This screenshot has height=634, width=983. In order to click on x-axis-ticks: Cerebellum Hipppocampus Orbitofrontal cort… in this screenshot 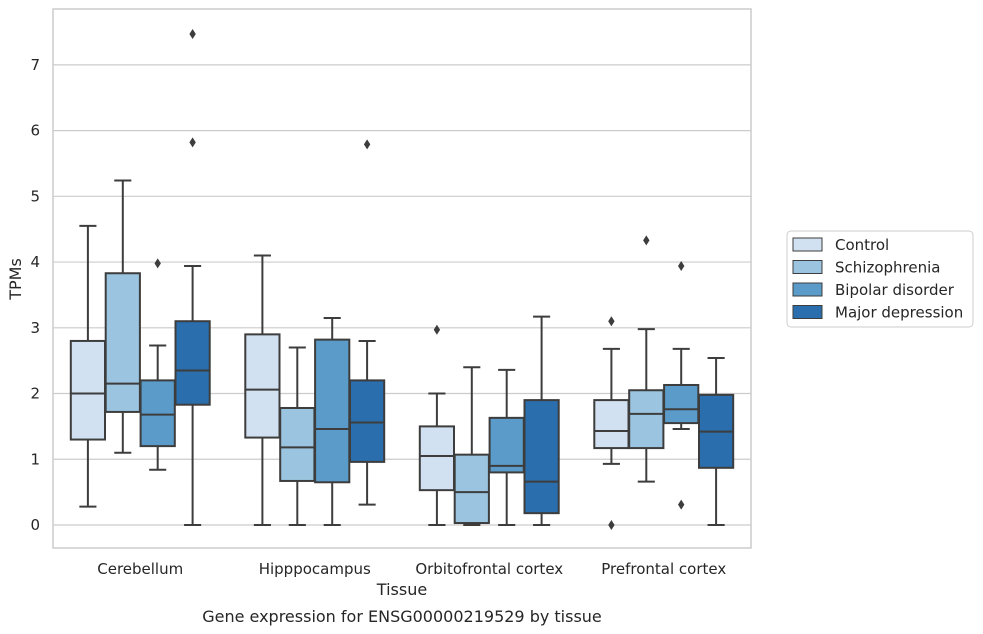, I will do `click(411, 569)`.